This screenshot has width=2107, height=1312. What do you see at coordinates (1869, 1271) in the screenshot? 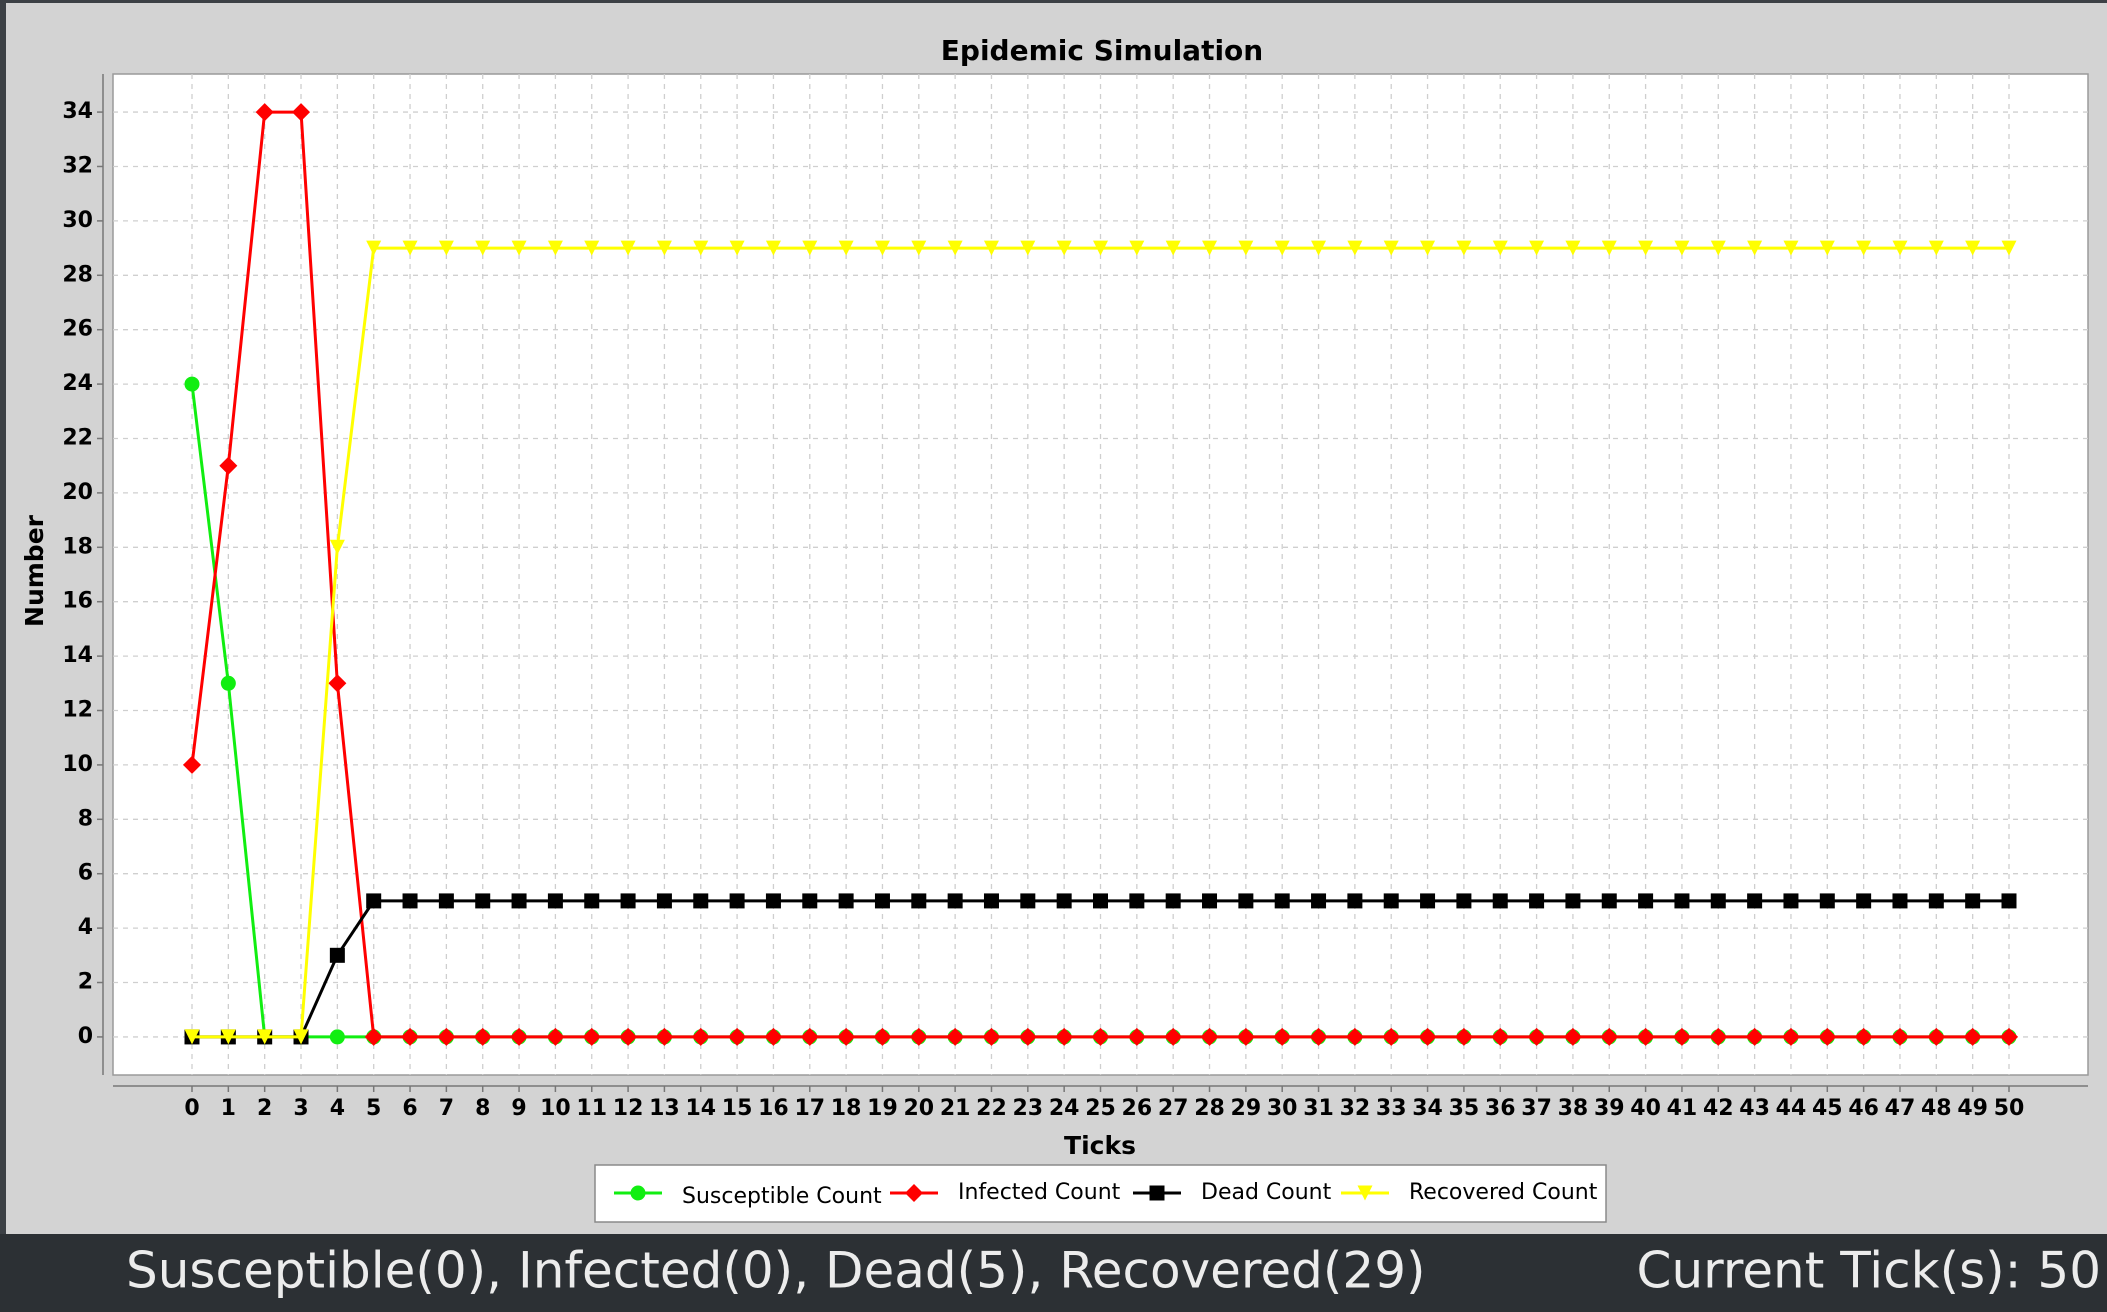
I see `status-tick: Current Tick(s): 50` at bounding box center [1869, 1271].